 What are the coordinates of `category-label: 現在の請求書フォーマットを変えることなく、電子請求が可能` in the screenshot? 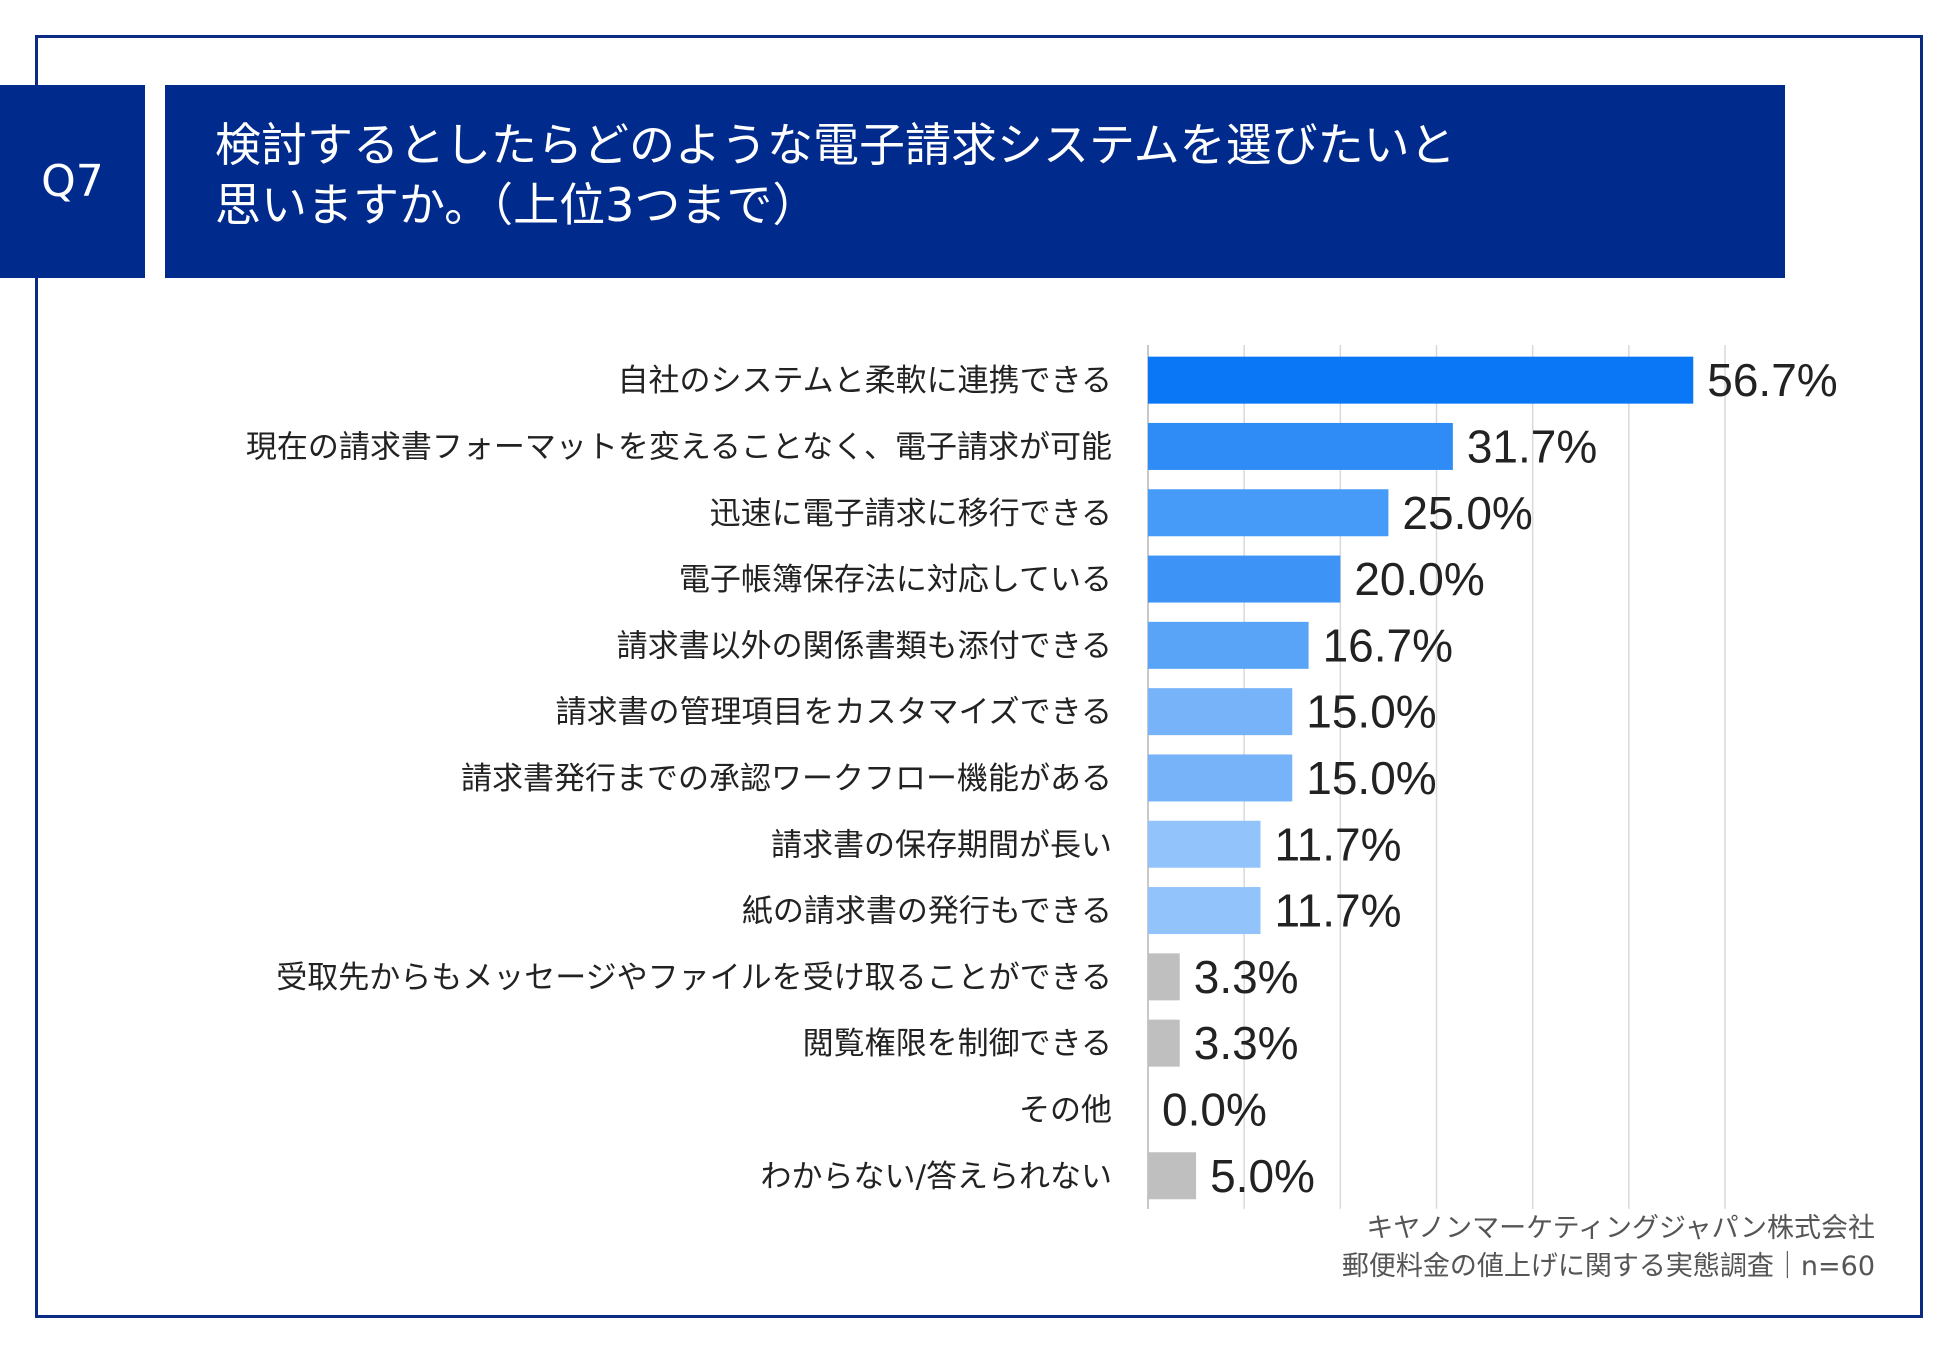 It's located at (679, 447).